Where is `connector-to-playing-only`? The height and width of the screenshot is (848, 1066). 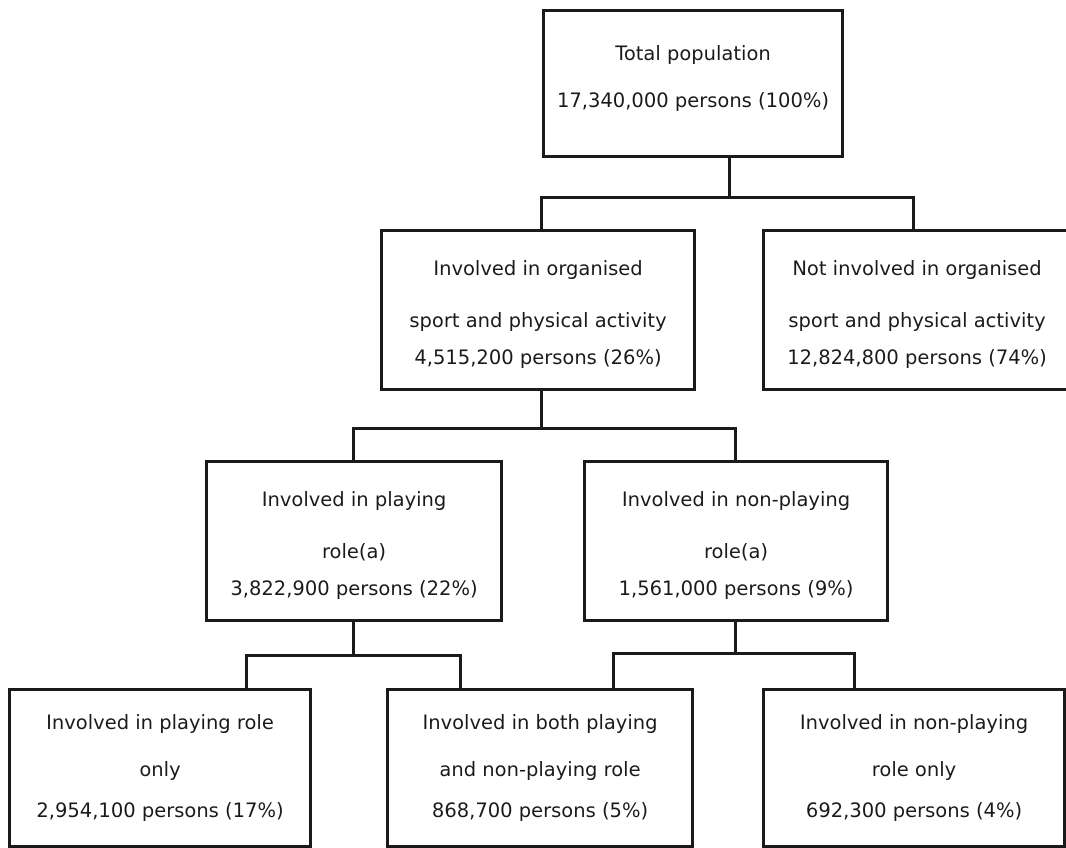 connector-to-playing-only is located at coordinates (246, 671).